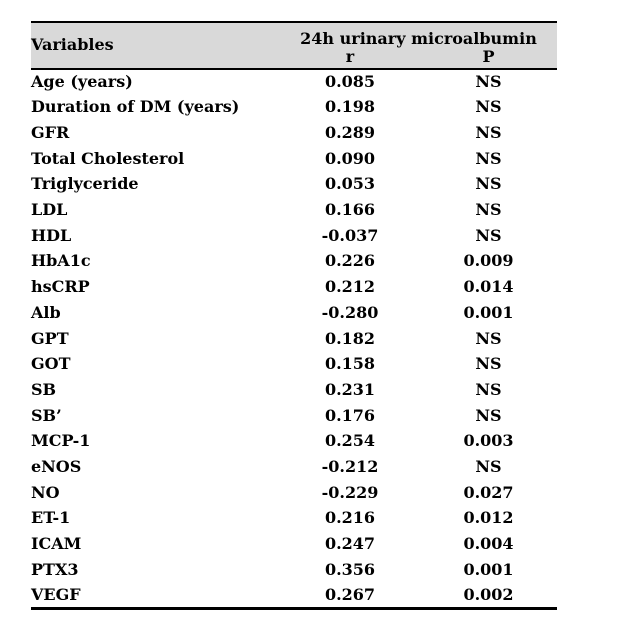  Describe the element at coordinates (51, 518) in the screenshot. I see `variable-cell: ET-1` at that location.